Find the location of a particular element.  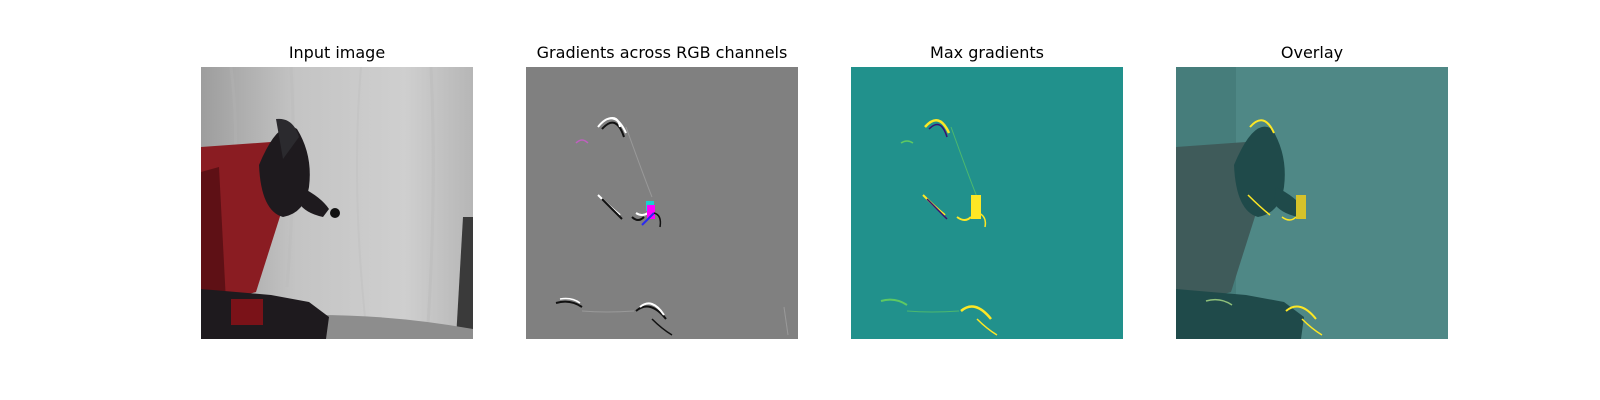

overlay-image is located at coordinates (1312, 203).